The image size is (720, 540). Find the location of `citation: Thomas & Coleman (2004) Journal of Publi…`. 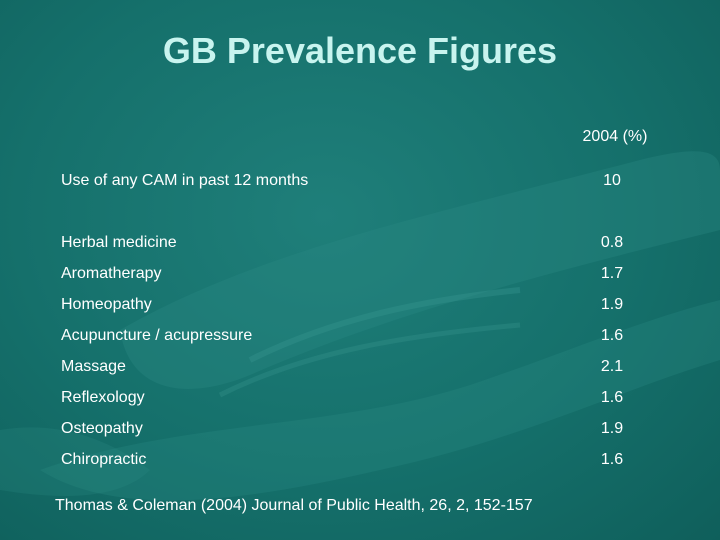

citation: Thomas & Coleman (2004) Journal of Publi… is located at coordinates (294, 505).